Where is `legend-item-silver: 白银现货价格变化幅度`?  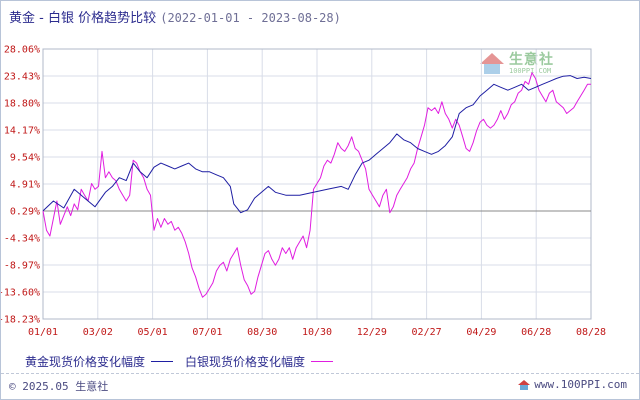
legend-item-silver: 白银现货价格变化幅度 is located at coordinates (259, 361).